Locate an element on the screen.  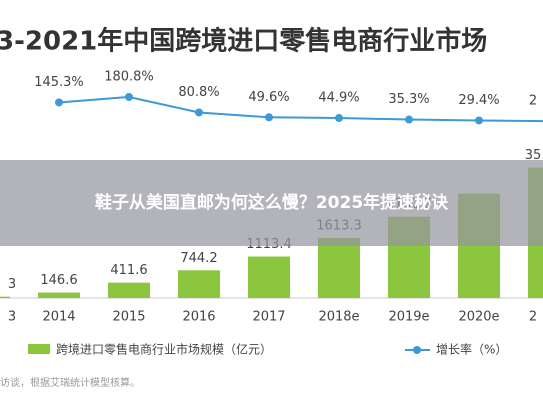
data-label: 744.2 is located at coordinates (198, 258).